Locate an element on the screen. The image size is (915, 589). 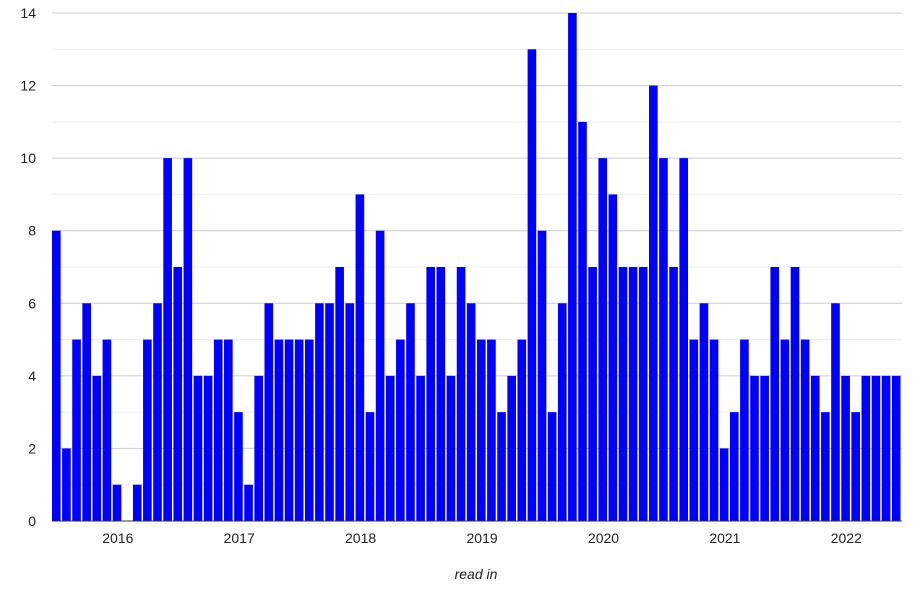
x-tick-label: 2021 is located at coordinates (724, 538).